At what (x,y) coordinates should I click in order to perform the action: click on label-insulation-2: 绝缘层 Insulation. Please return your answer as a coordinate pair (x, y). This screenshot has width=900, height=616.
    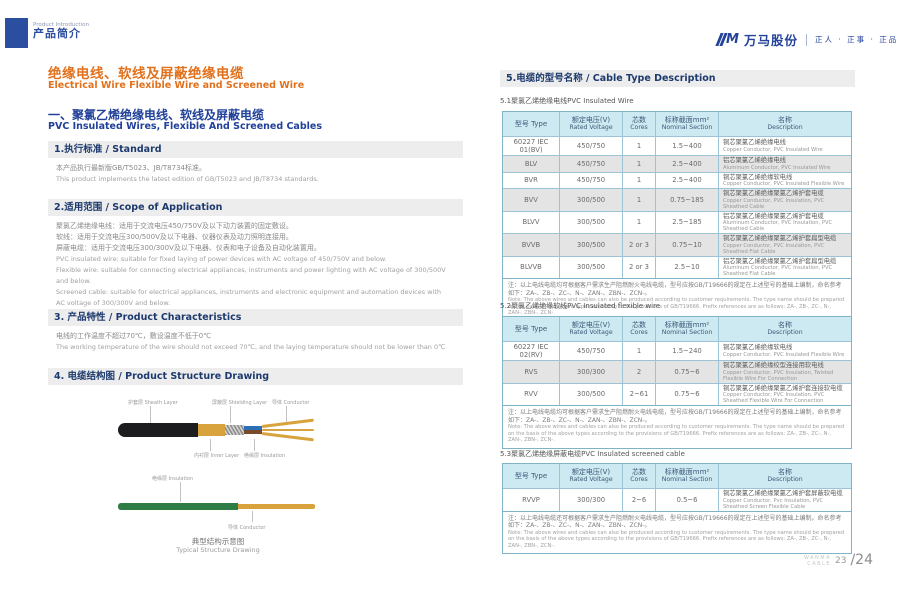
    Looking at the image, I should click on (173, 479).